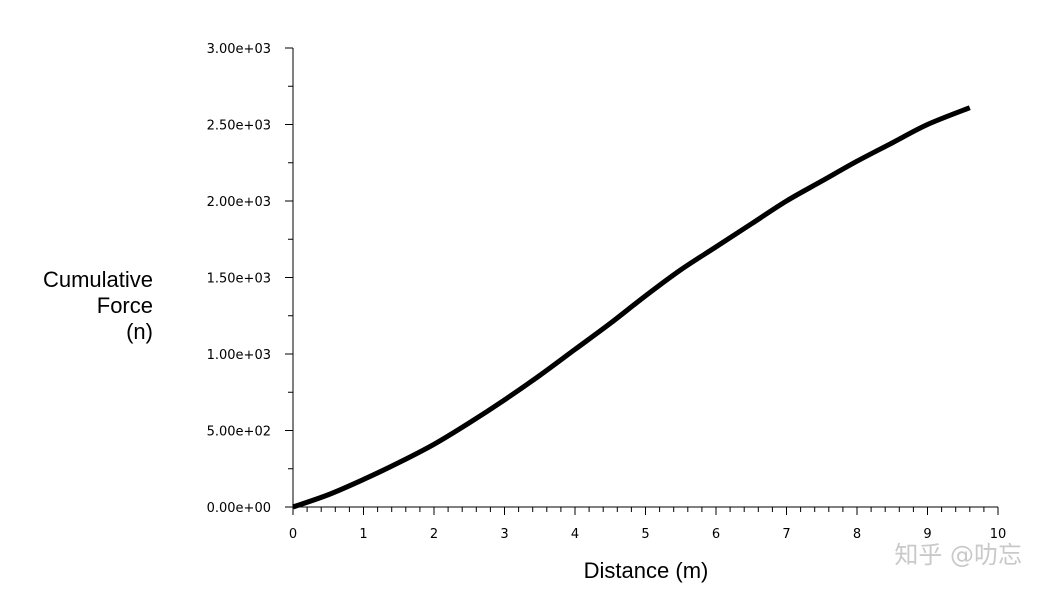 Image resolution: width=1049 pixels, height=599 pixels. What do you see at coordinates (293, 534) in the screenshot?
I see `x-tick-label: 0` at bounding box center [293, 534].